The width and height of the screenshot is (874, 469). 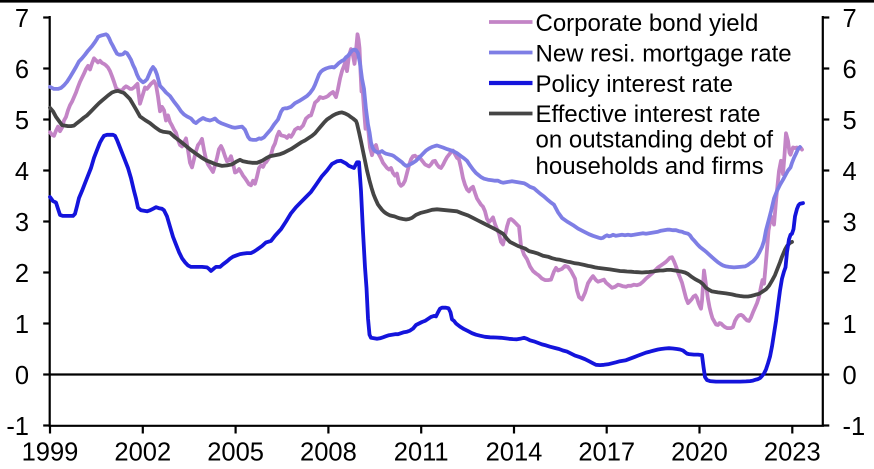 I want to click on svg-text: 2014, so click(x=514, y=452).